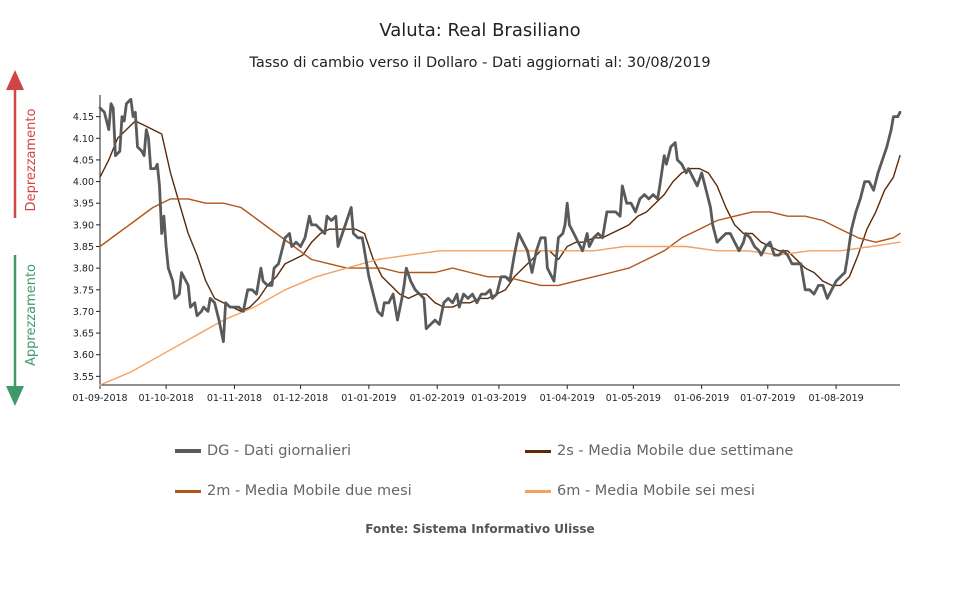  What do you see at coordinates (279, 451) in the screenshot?
I see `legend-label-dg: DG - Dati giornalieri` at bounding box center [279, 451].